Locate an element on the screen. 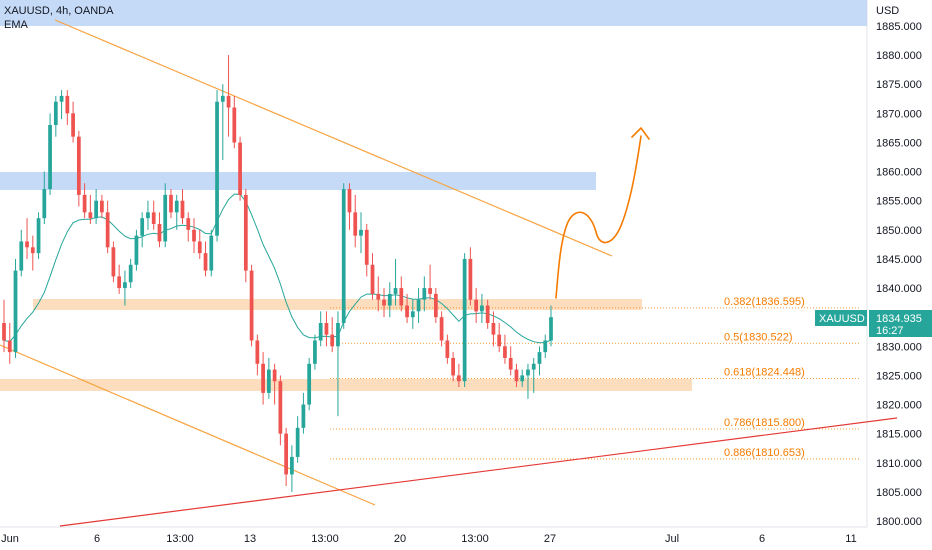 Image resolution: width=932 pixels, height=550 pixels. symbol-title: XAUUSD, 4h, OANDA is located at coordinates (59, 11).